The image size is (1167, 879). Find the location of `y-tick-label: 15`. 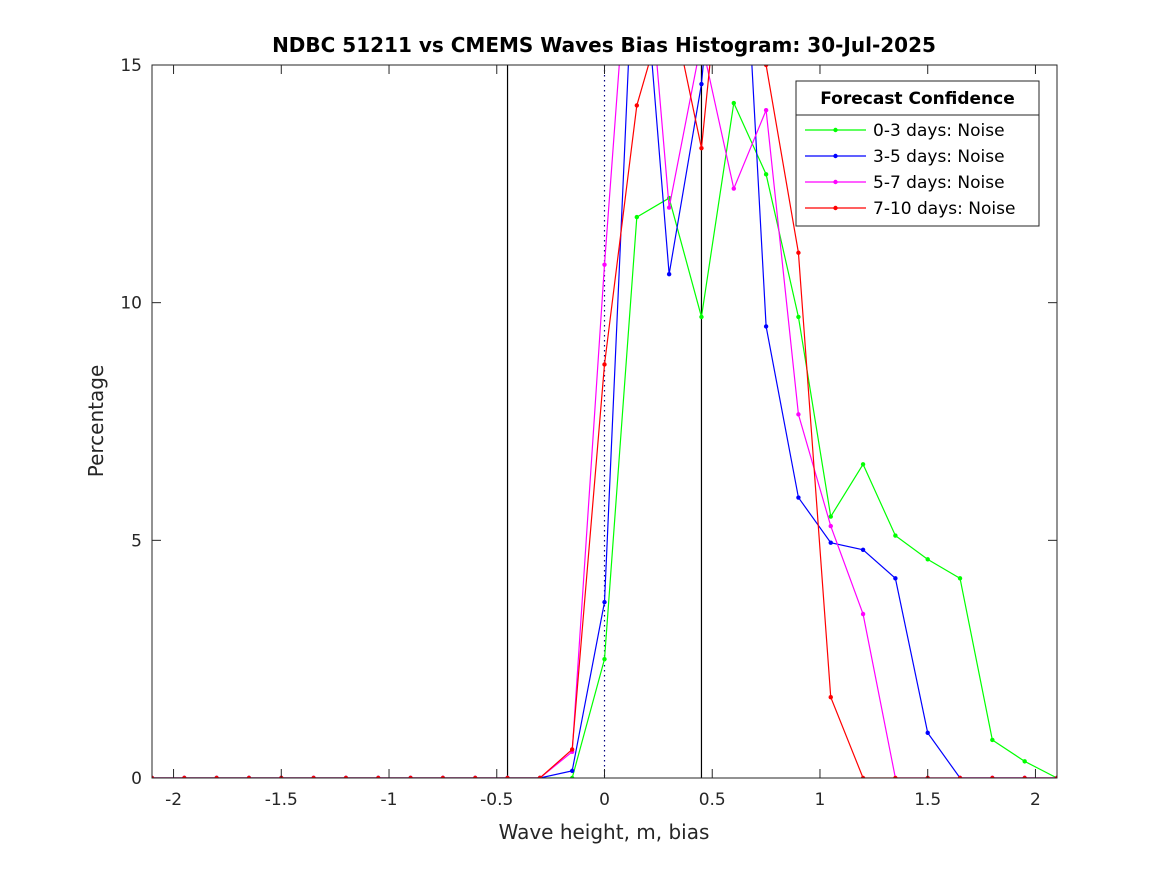

y-tick-label: 15 is located at coordinates (131, 66).